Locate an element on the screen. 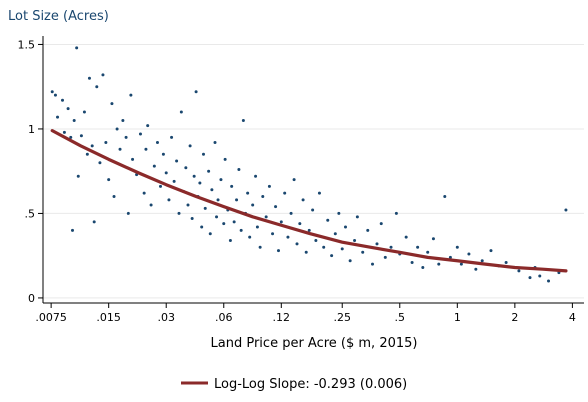 The width and height of the screenshot is (588, 402). x-tick-label: 4 is located at coordinates (572, 317).